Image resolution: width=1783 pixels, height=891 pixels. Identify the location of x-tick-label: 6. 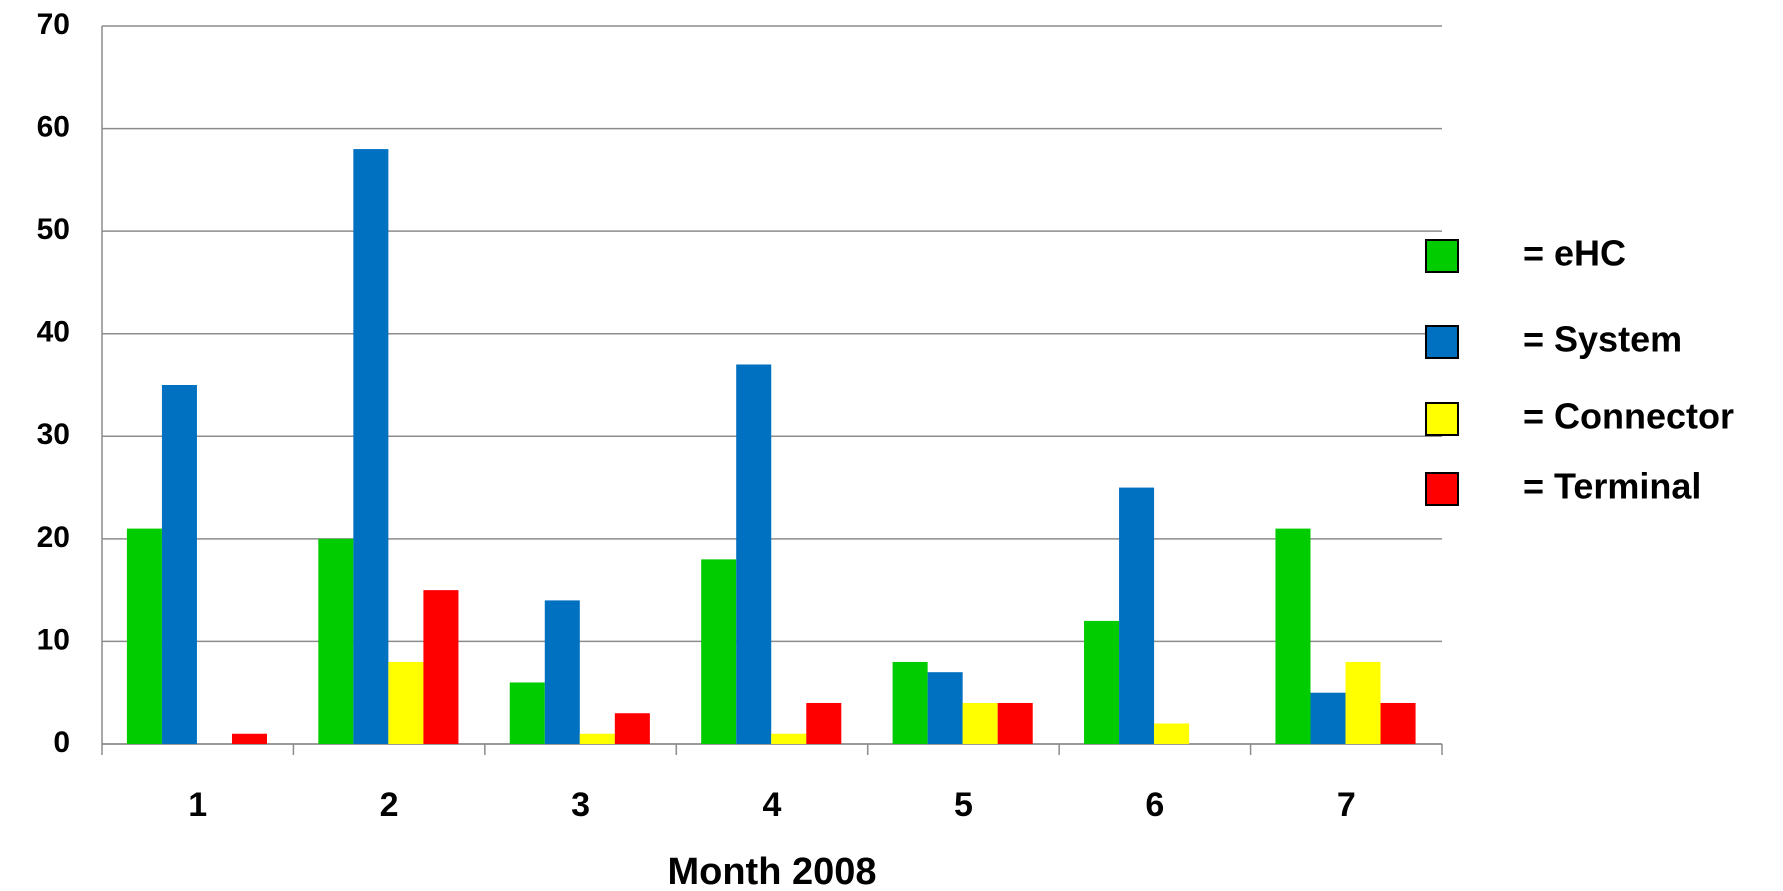
(1154, 805).